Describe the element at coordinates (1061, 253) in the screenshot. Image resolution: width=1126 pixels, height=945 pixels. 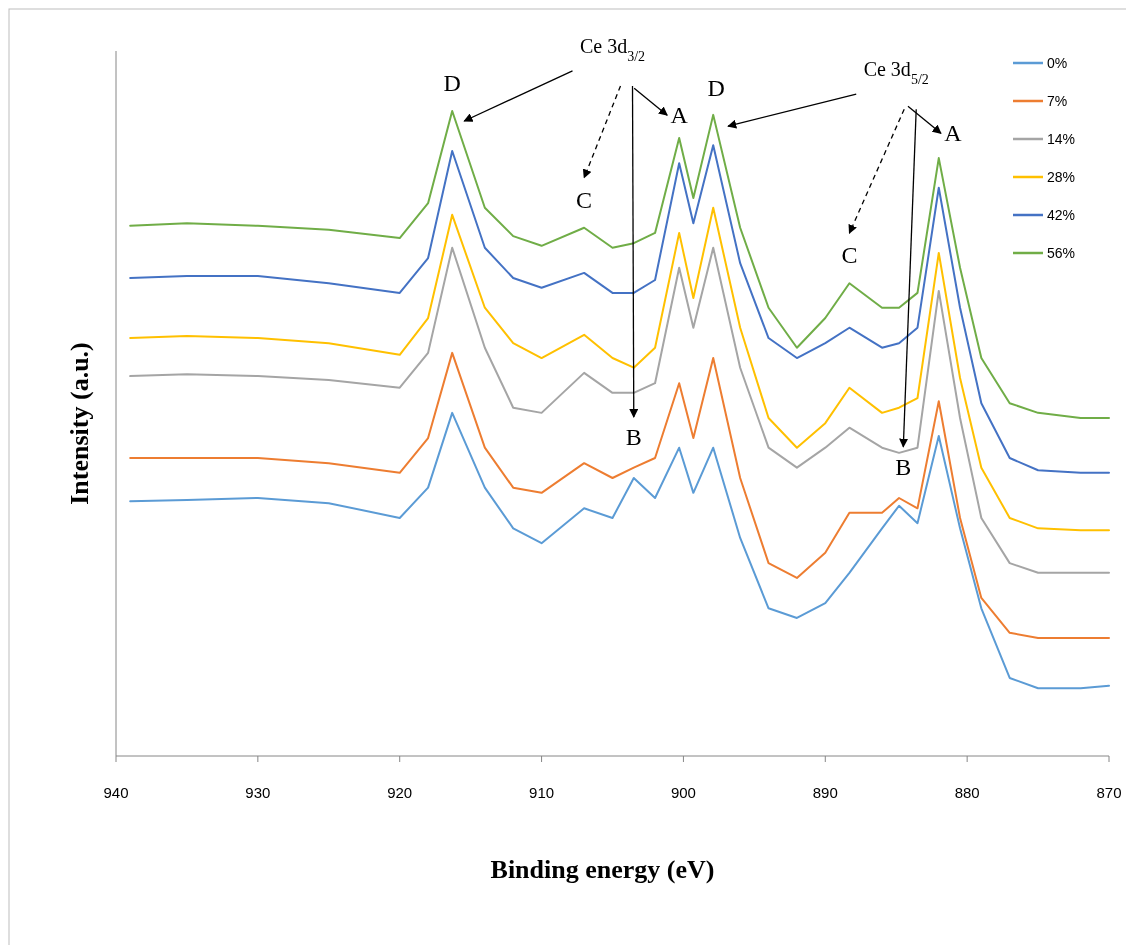
I see `legend-label: 56%` at that location.